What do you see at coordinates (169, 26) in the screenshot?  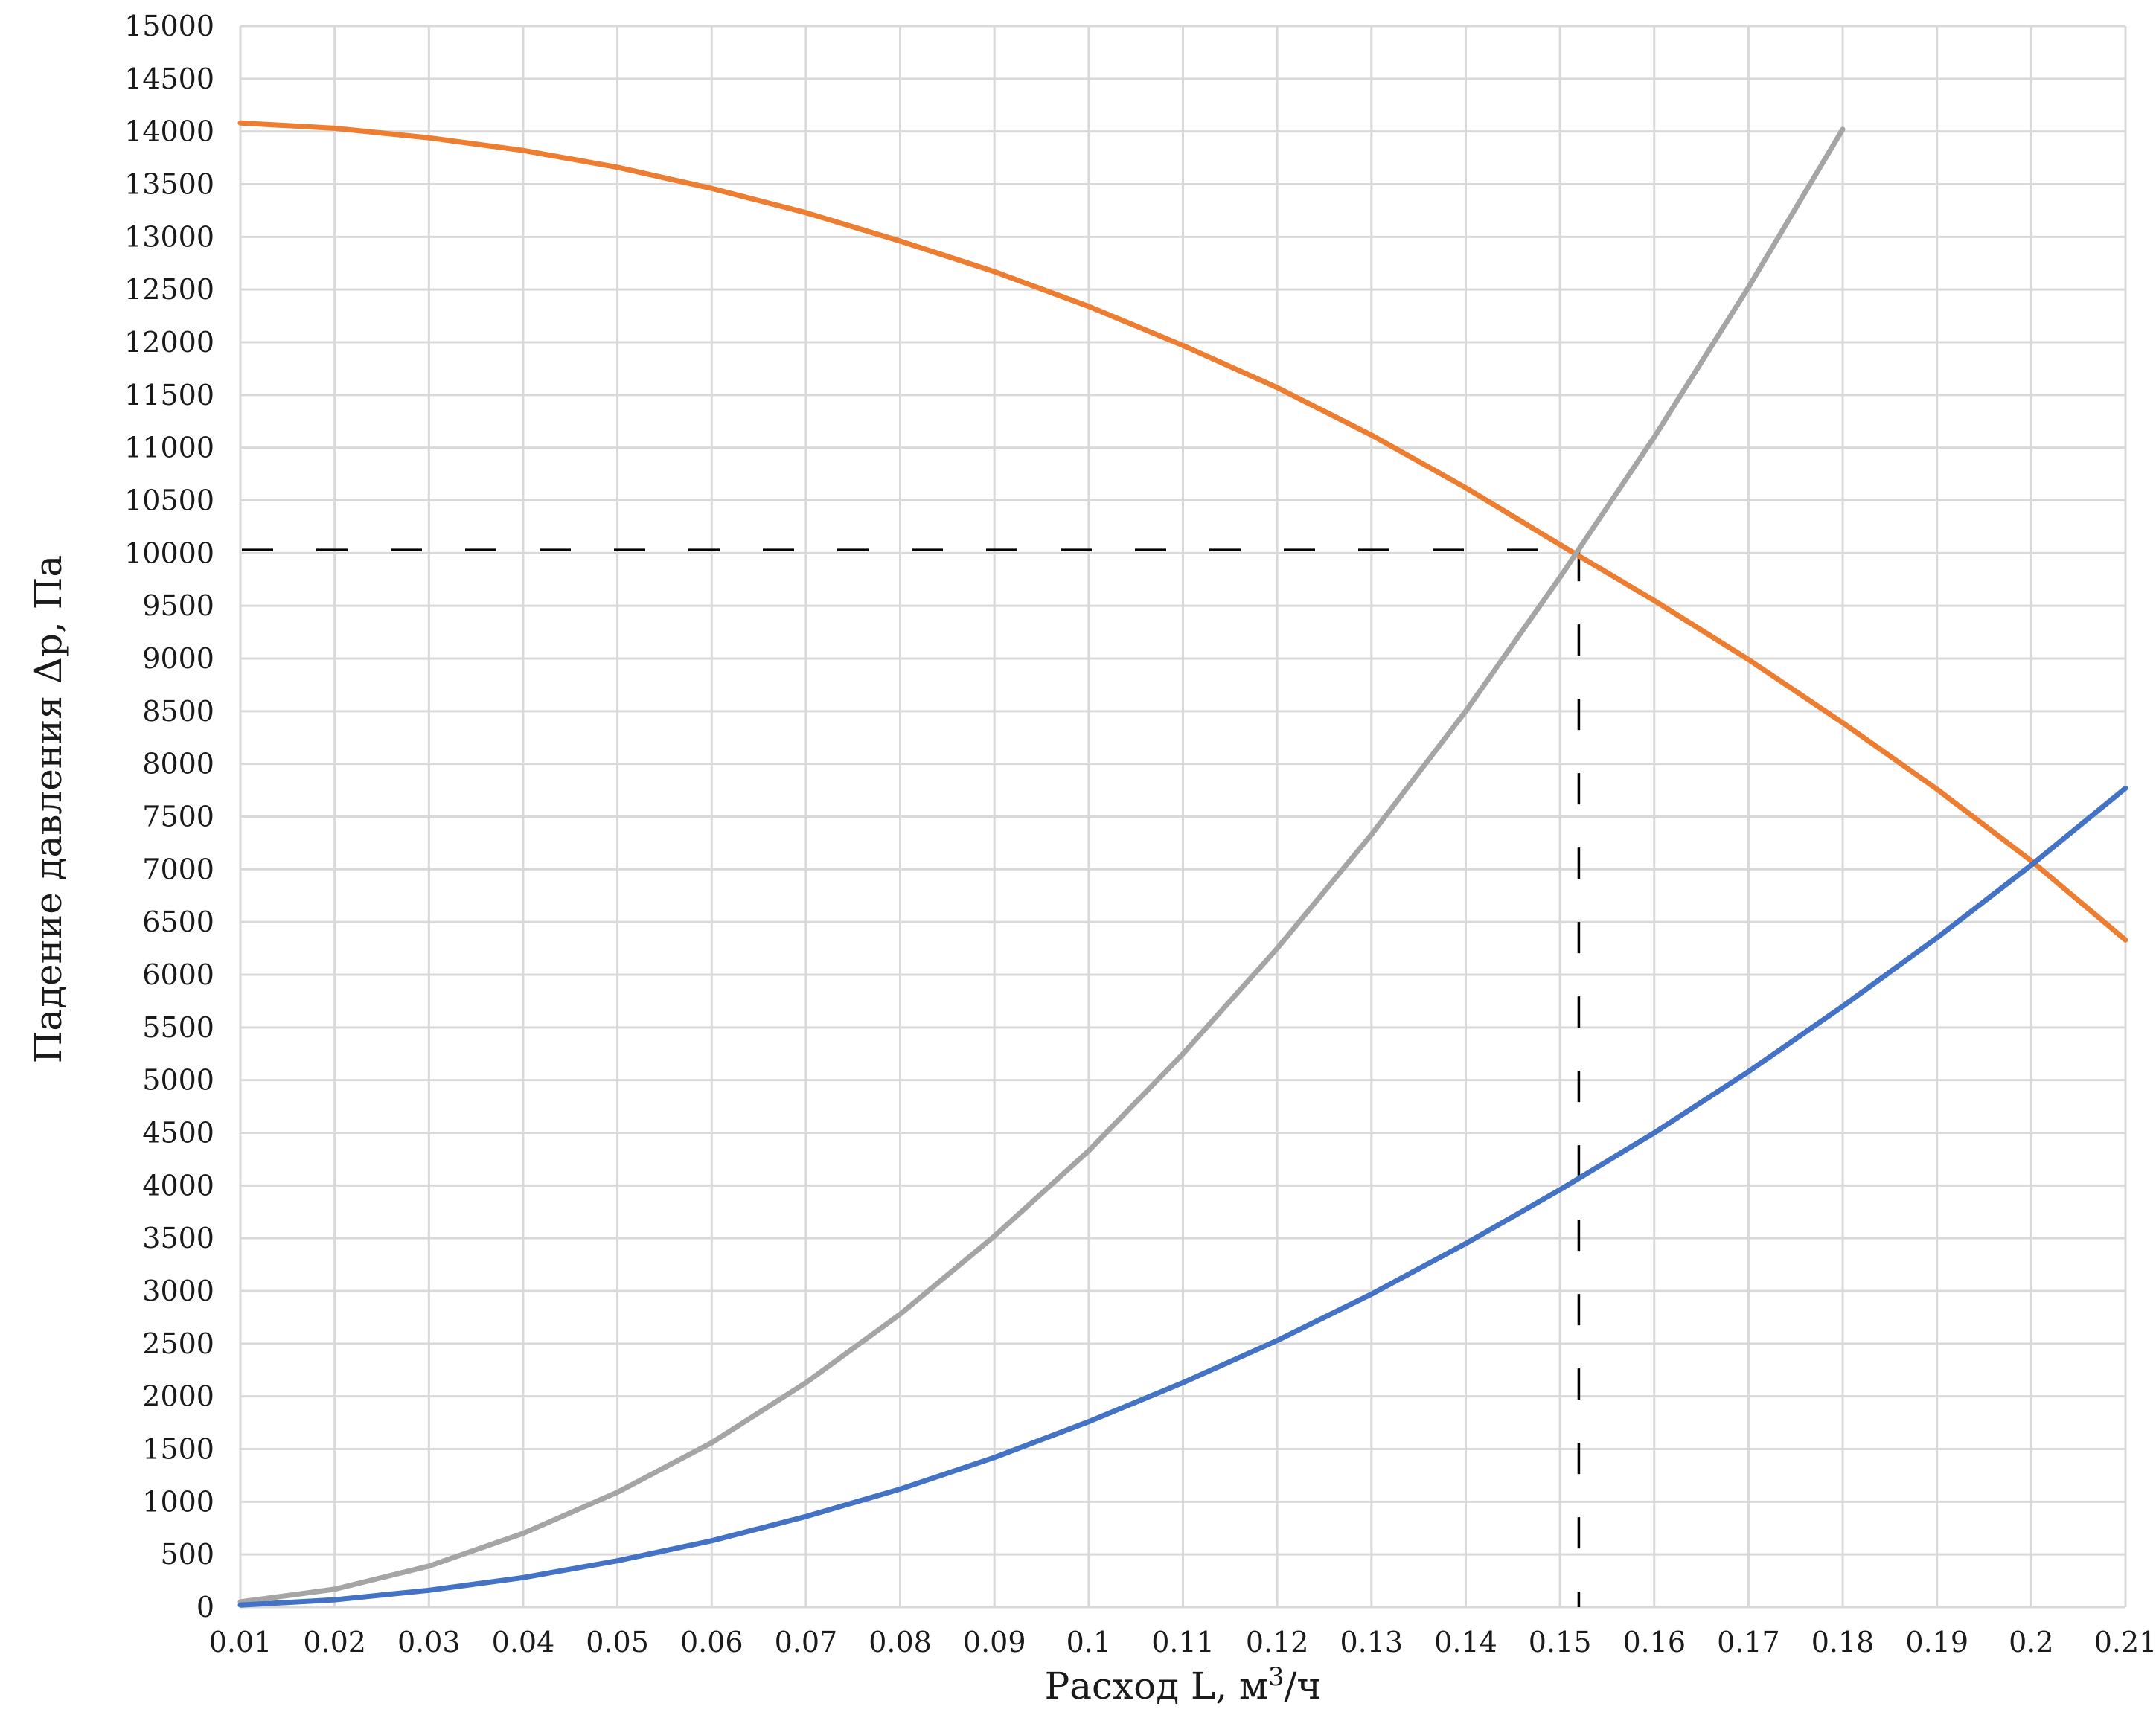 I see `y-tick-label: 15000` at bounding box center [169, 26].